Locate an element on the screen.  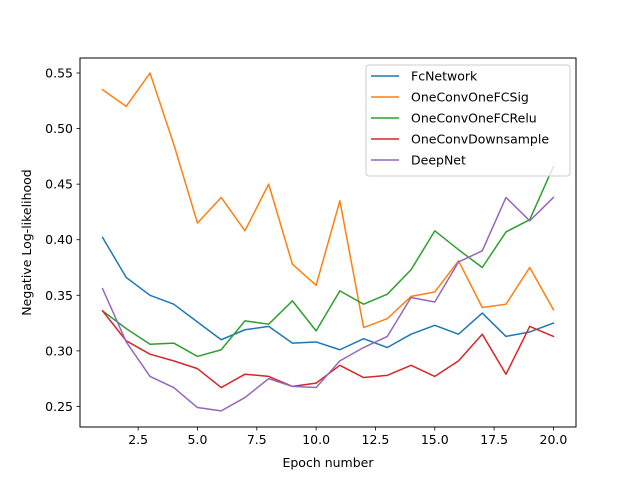
legend-label-0: FcNetwork is located at coordinates (444, 76).